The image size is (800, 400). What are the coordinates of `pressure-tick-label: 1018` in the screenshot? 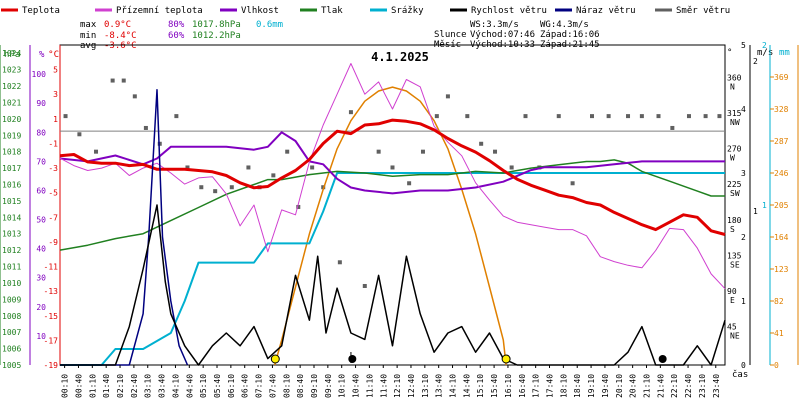 It's located at (11, 152).